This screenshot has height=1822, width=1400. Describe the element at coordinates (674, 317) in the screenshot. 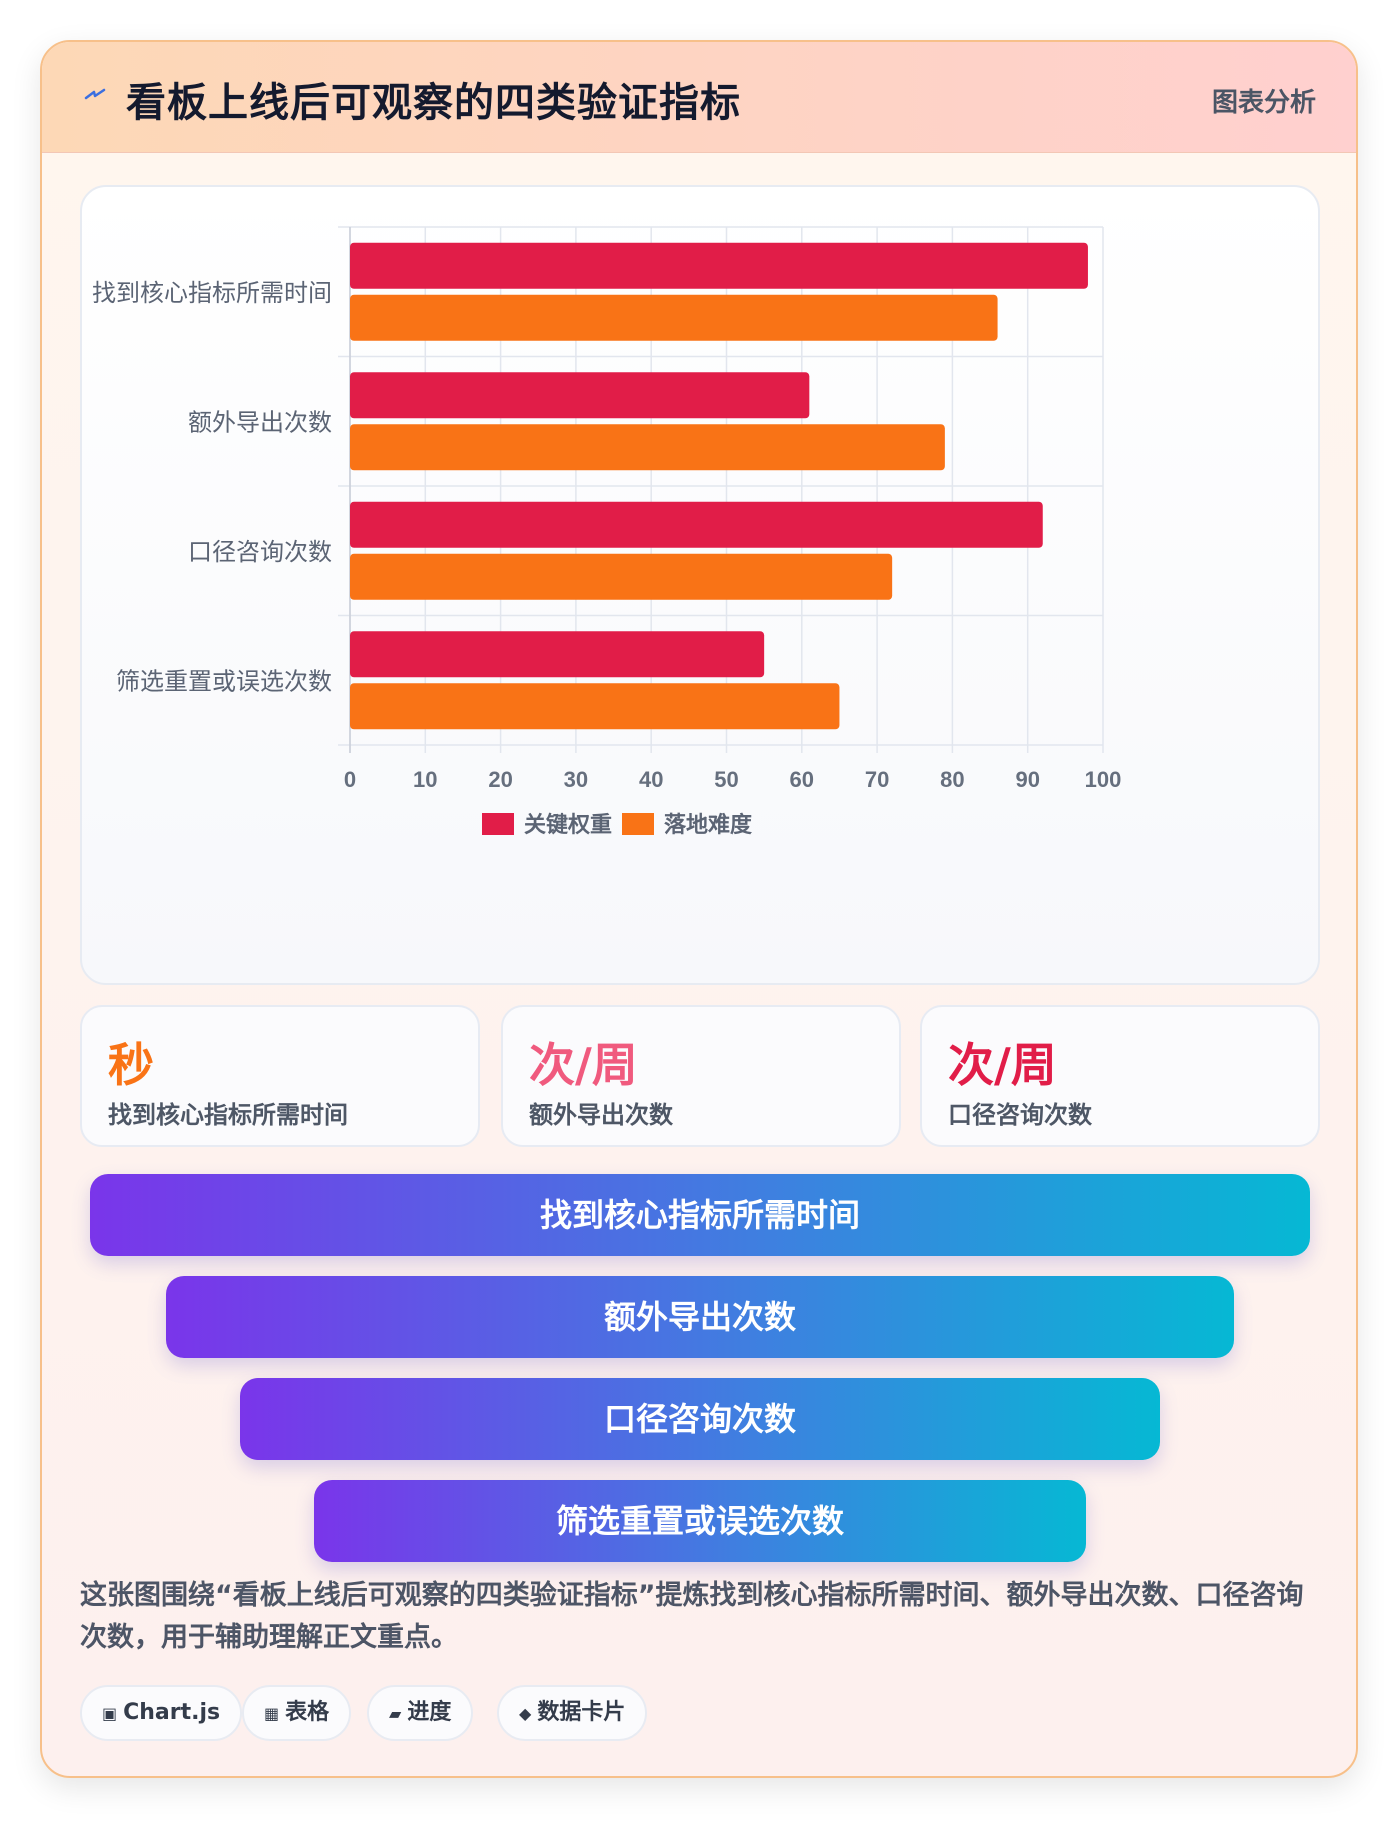

I see `bar-落地难度-0` at that location.